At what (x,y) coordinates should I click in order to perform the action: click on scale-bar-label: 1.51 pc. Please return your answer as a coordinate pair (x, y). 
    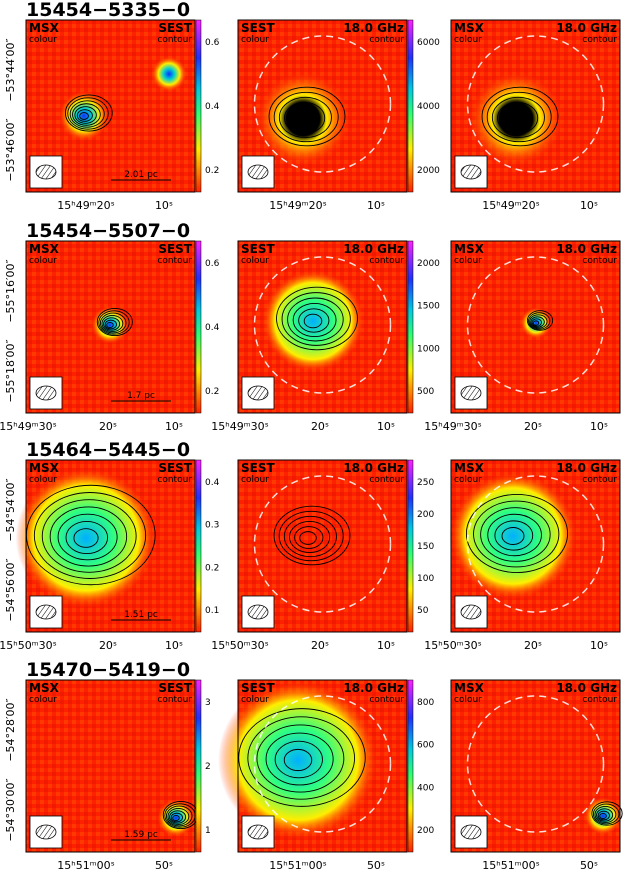
    Looking at the image, I should click on (141, 615).